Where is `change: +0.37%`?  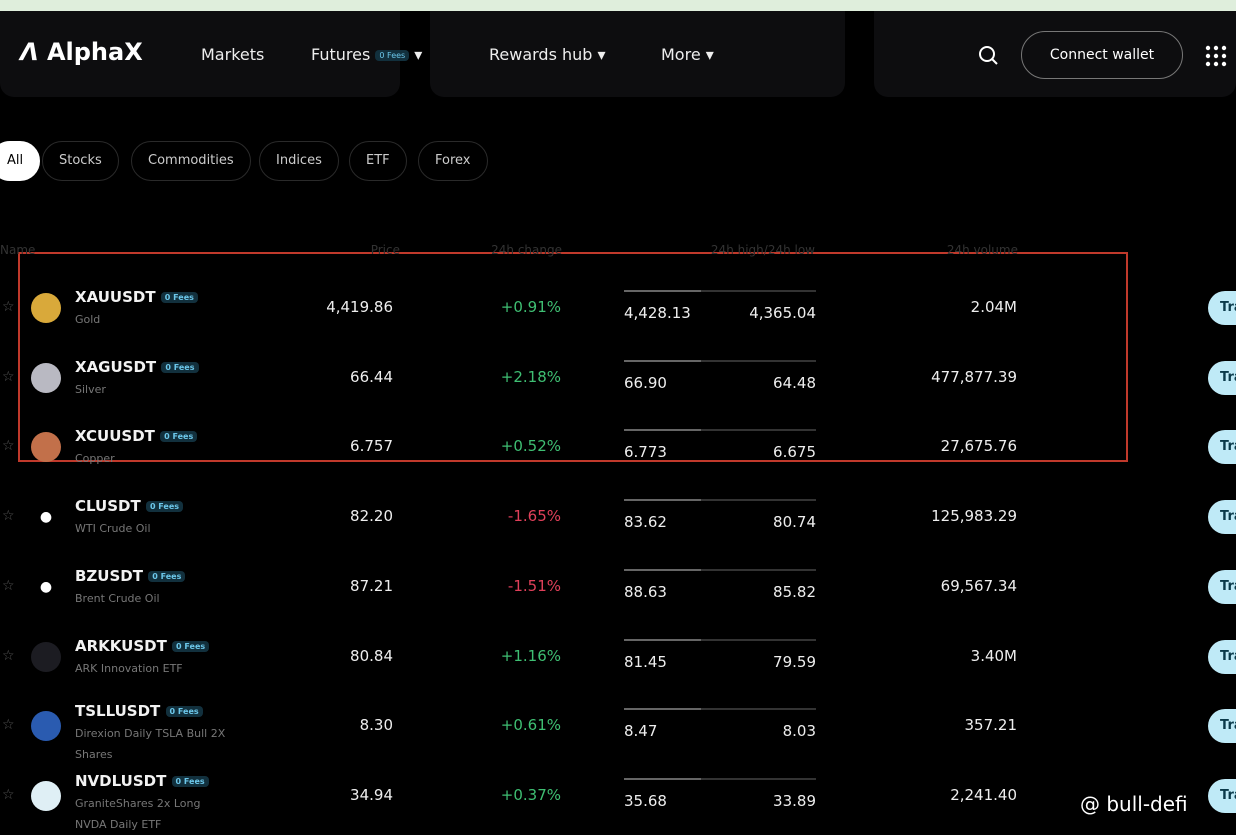
change: +0.37% is located at coordinates (530, 794).